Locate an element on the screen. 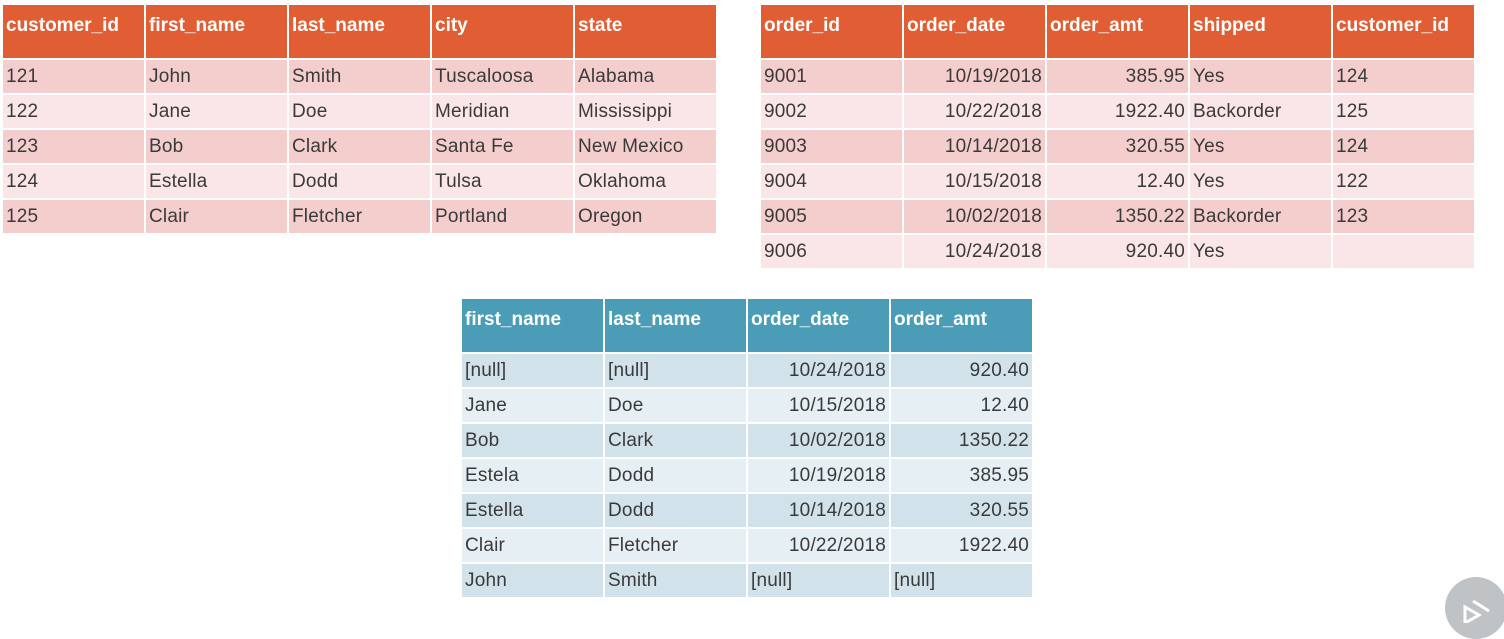 Image resolution: width=1504 pixels, height=639 pixels. play-button is located at coordinates (1474, 608).